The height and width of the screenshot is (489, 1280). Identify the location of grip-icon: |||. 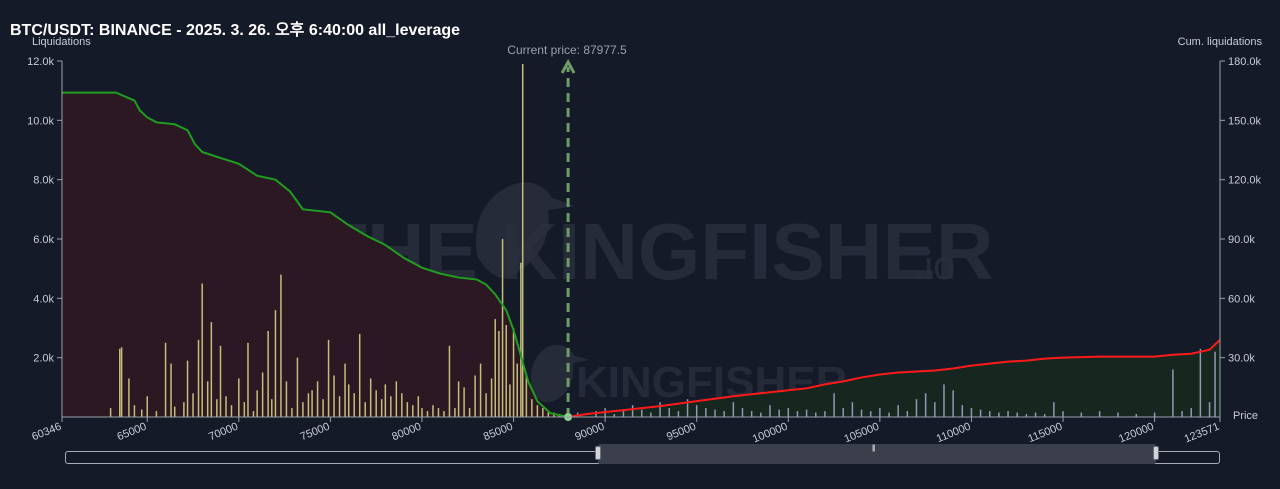
(874, 448).